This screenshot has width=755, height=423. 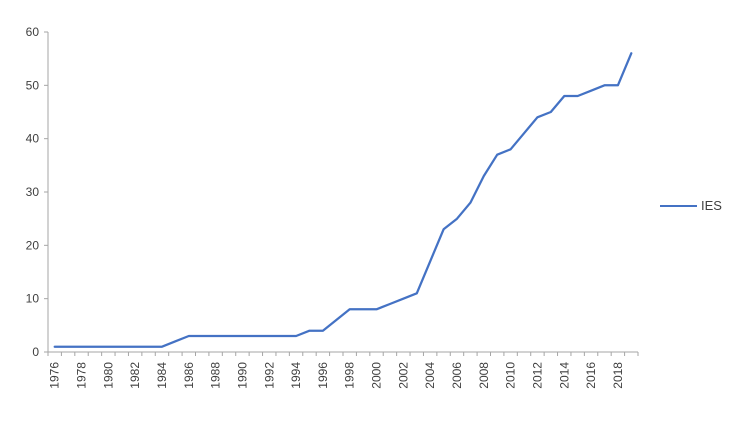 What do you see at coordinates (377, 375) in the screenshot?
I see `x-axis-tick-label: 2000` at bounding box center [377, 375].